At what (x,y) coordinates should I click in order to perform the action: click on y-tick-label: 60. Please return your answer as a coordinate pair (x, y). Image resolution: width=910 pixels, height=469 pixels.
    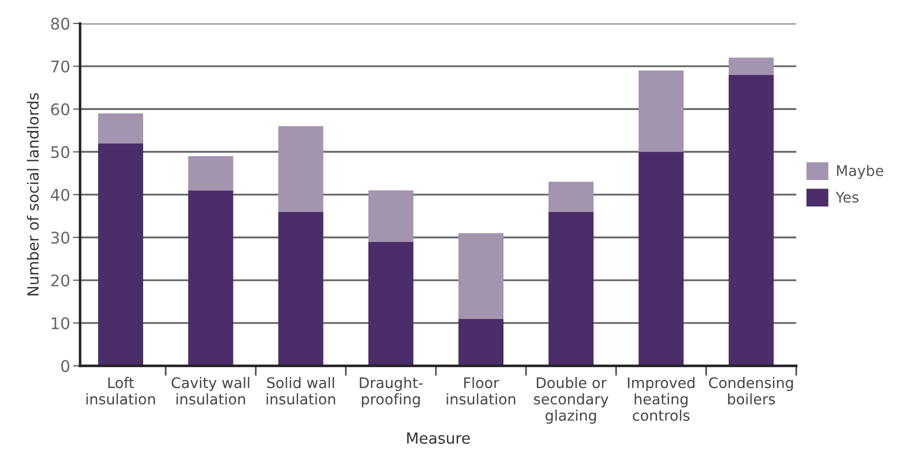
    Looking at the image, I should click on (60, 109).